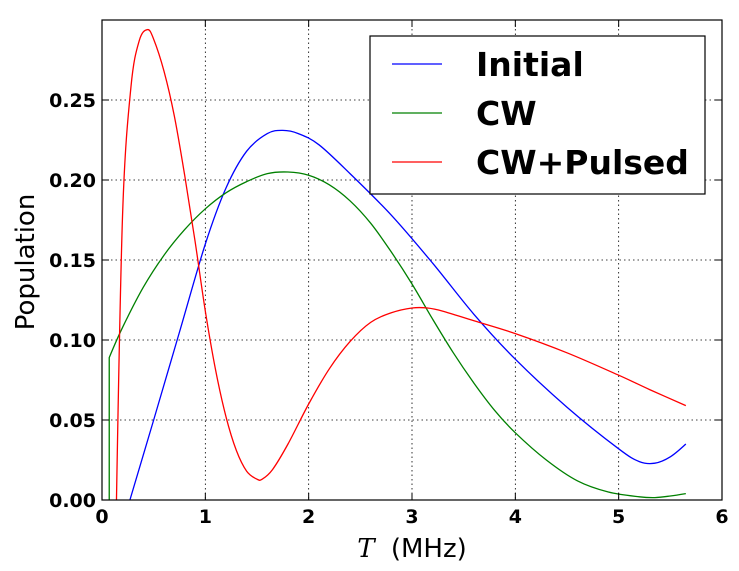 The height and width of the screenshot is (571, 739). What do you see at coordinates (26, 262) in the screenshot?
I see `y-axis-label: Population` at bounding box center [26, 262].